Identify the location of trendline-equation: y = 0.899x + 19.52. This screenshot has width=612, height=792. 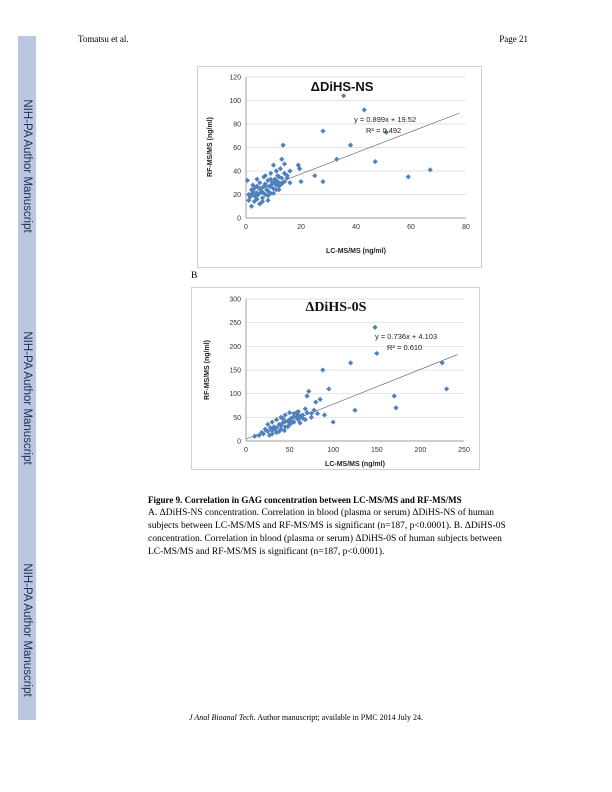
(385, 119).